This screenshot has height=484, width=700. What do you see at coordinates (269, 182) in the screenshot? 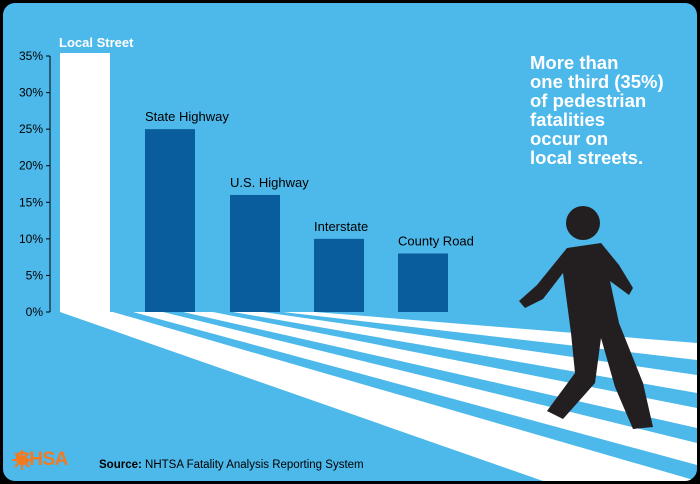
I see `category-label: U.S. Highway` at bounding box center [269, 182].